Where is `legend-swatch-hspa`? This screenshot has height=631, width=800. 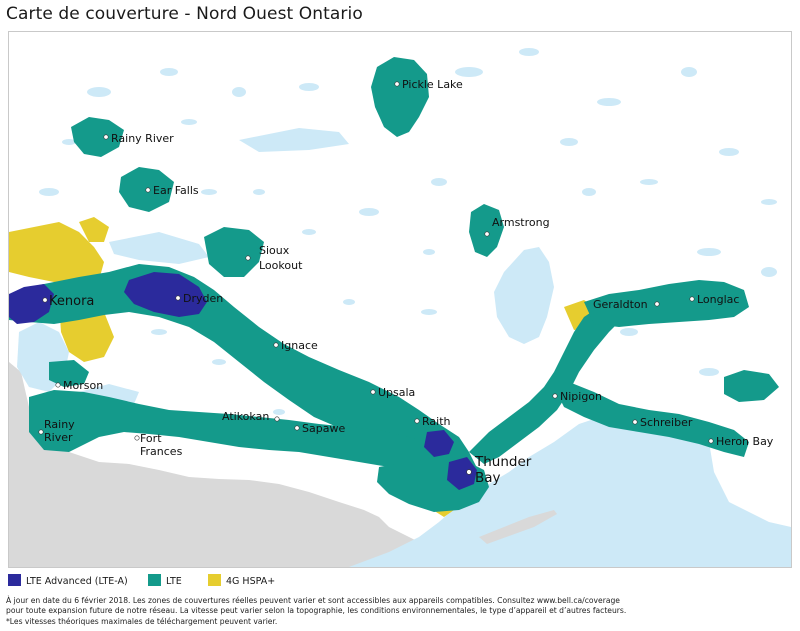
legend-swatch-hspa is located at coordinates (214, 580).